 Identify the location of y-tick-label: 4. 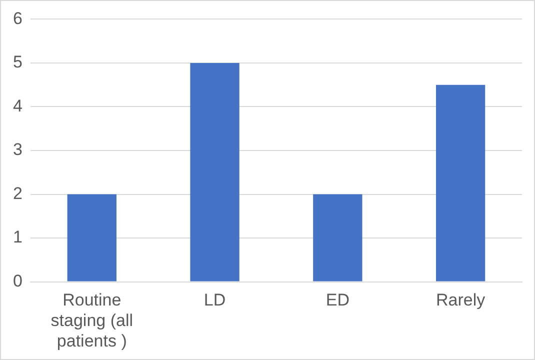
(17, 106).